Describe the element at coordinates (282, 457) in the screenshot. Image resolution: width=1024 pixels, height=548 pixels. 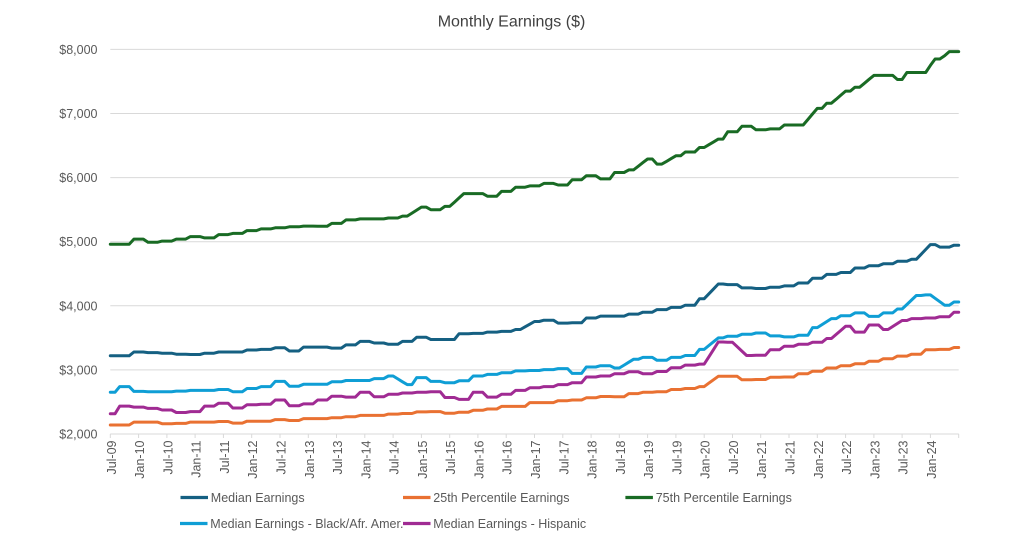
I see `svg-text: Jul-12` at that location.